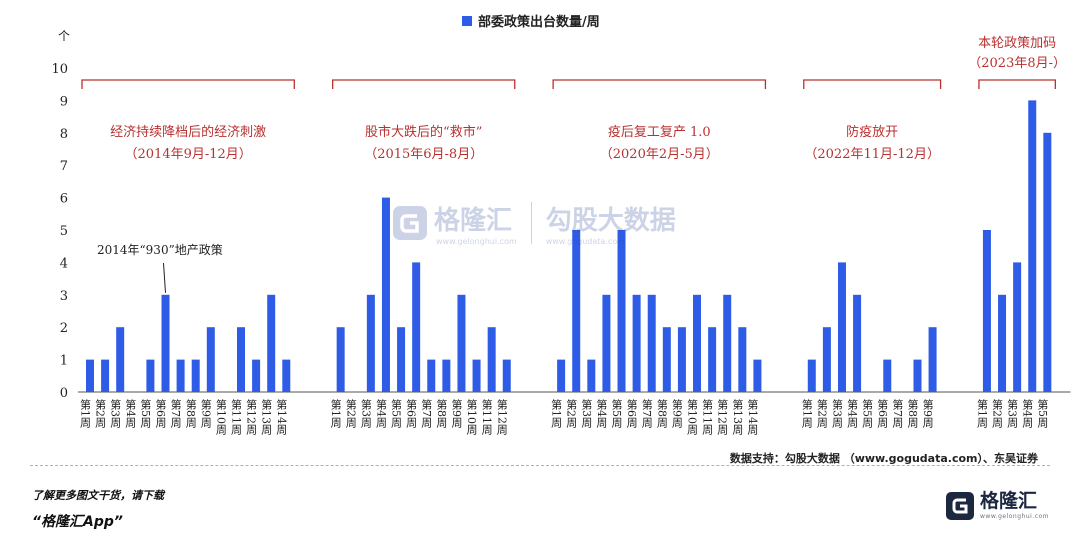 The image size is (1080, 547). Describe the element at coordinates (165, 278) in the screenshot. I see `annotation-line` at that location.